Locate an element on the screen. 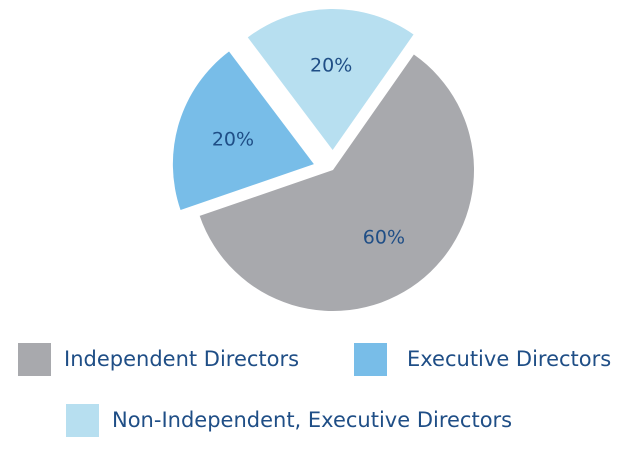 Image resolution: width=637 pixels, height=454 pixels. legend-swatch-non-independent-executive-directors is located at coordinates (82, 420).